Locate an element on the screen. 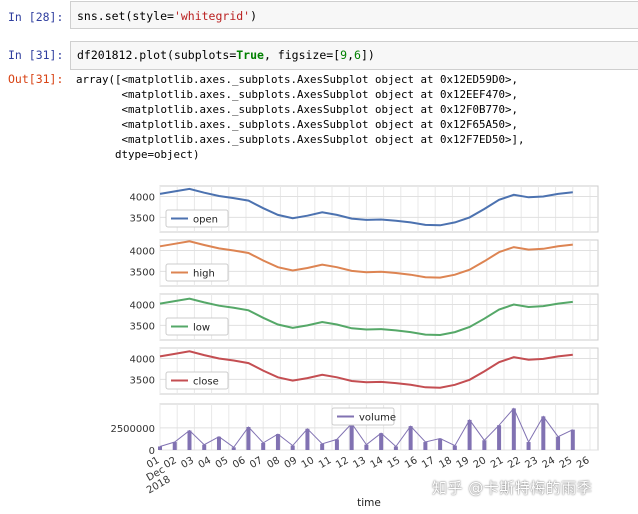 The image size is (638, 514). legend-label: open is located at coordinates (205, 220).